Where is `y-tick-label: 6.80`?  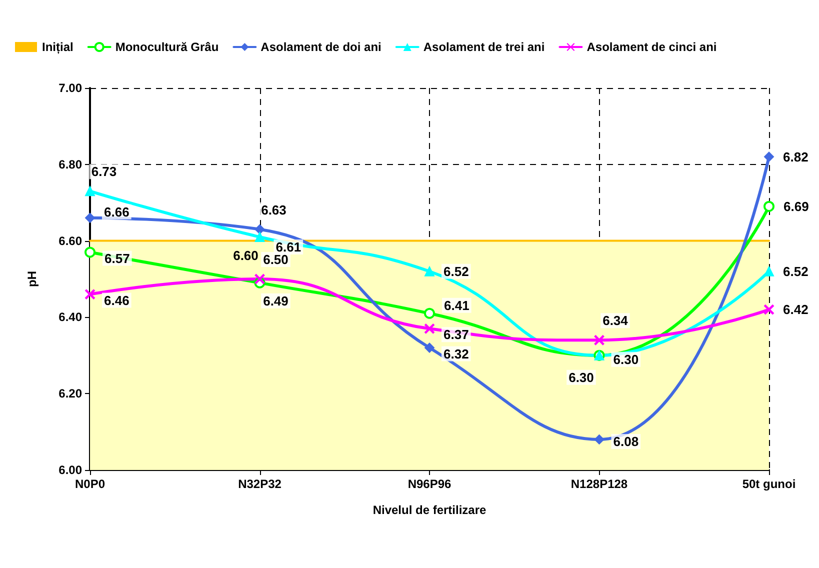
y-tick-label: 6.80 is located at coordinates (70, 164).